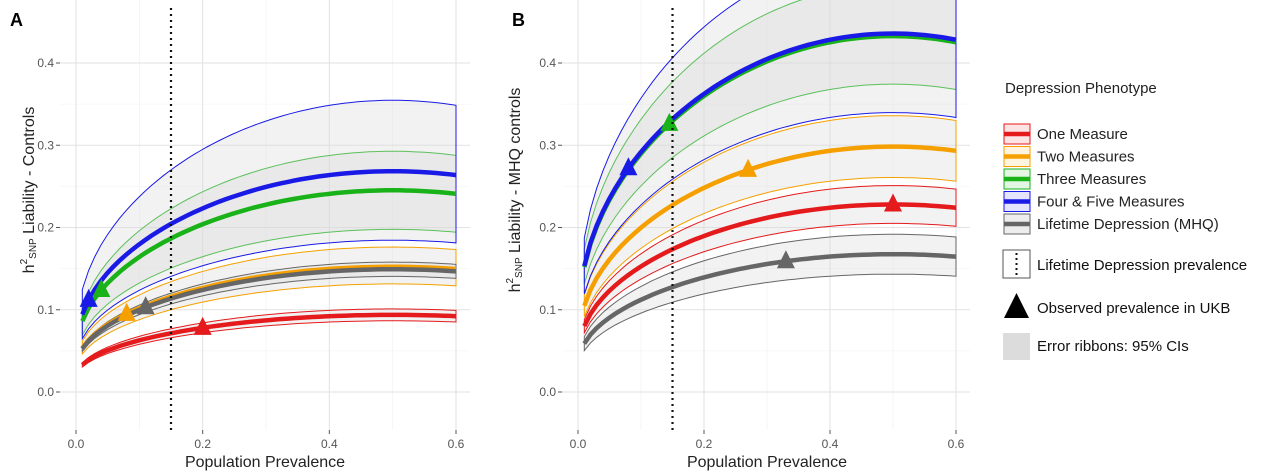 The width and height of the screenshot is (1280, 473). Describe the element at coordinates (268, 339) in the screenshot. I see `line-one` at that location.